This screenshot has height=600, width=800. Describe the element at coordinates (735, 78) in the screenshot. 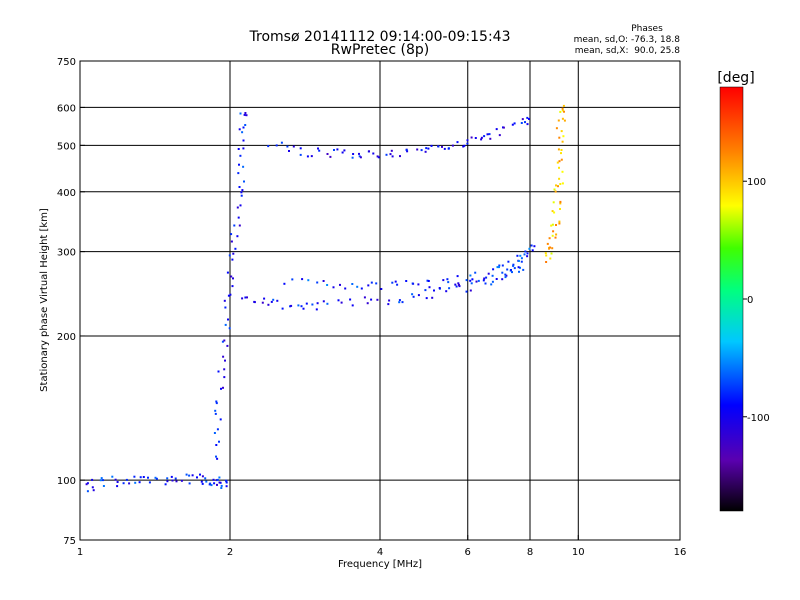

I see `colorbar-label: [deg]` at that location.